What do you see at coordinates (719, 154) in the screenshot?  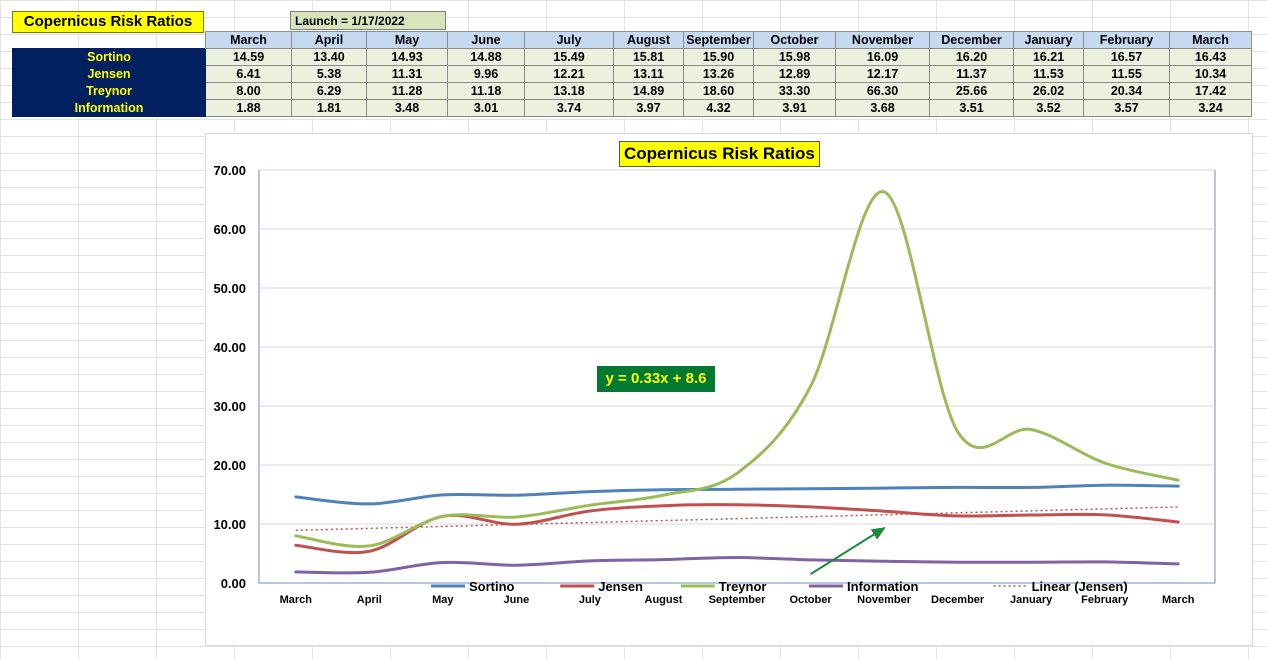 I see `chart-title: Copernicus Risk Ratios` at bounding box center [719, 154].